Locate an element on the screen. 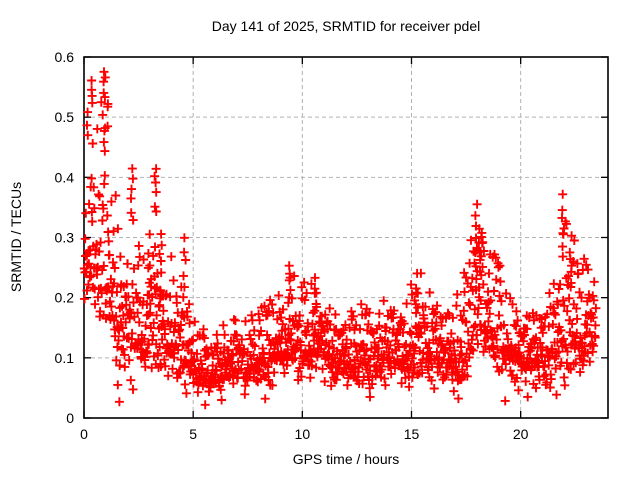  x-tick-label: 15 is located at coordinates (412, 434).